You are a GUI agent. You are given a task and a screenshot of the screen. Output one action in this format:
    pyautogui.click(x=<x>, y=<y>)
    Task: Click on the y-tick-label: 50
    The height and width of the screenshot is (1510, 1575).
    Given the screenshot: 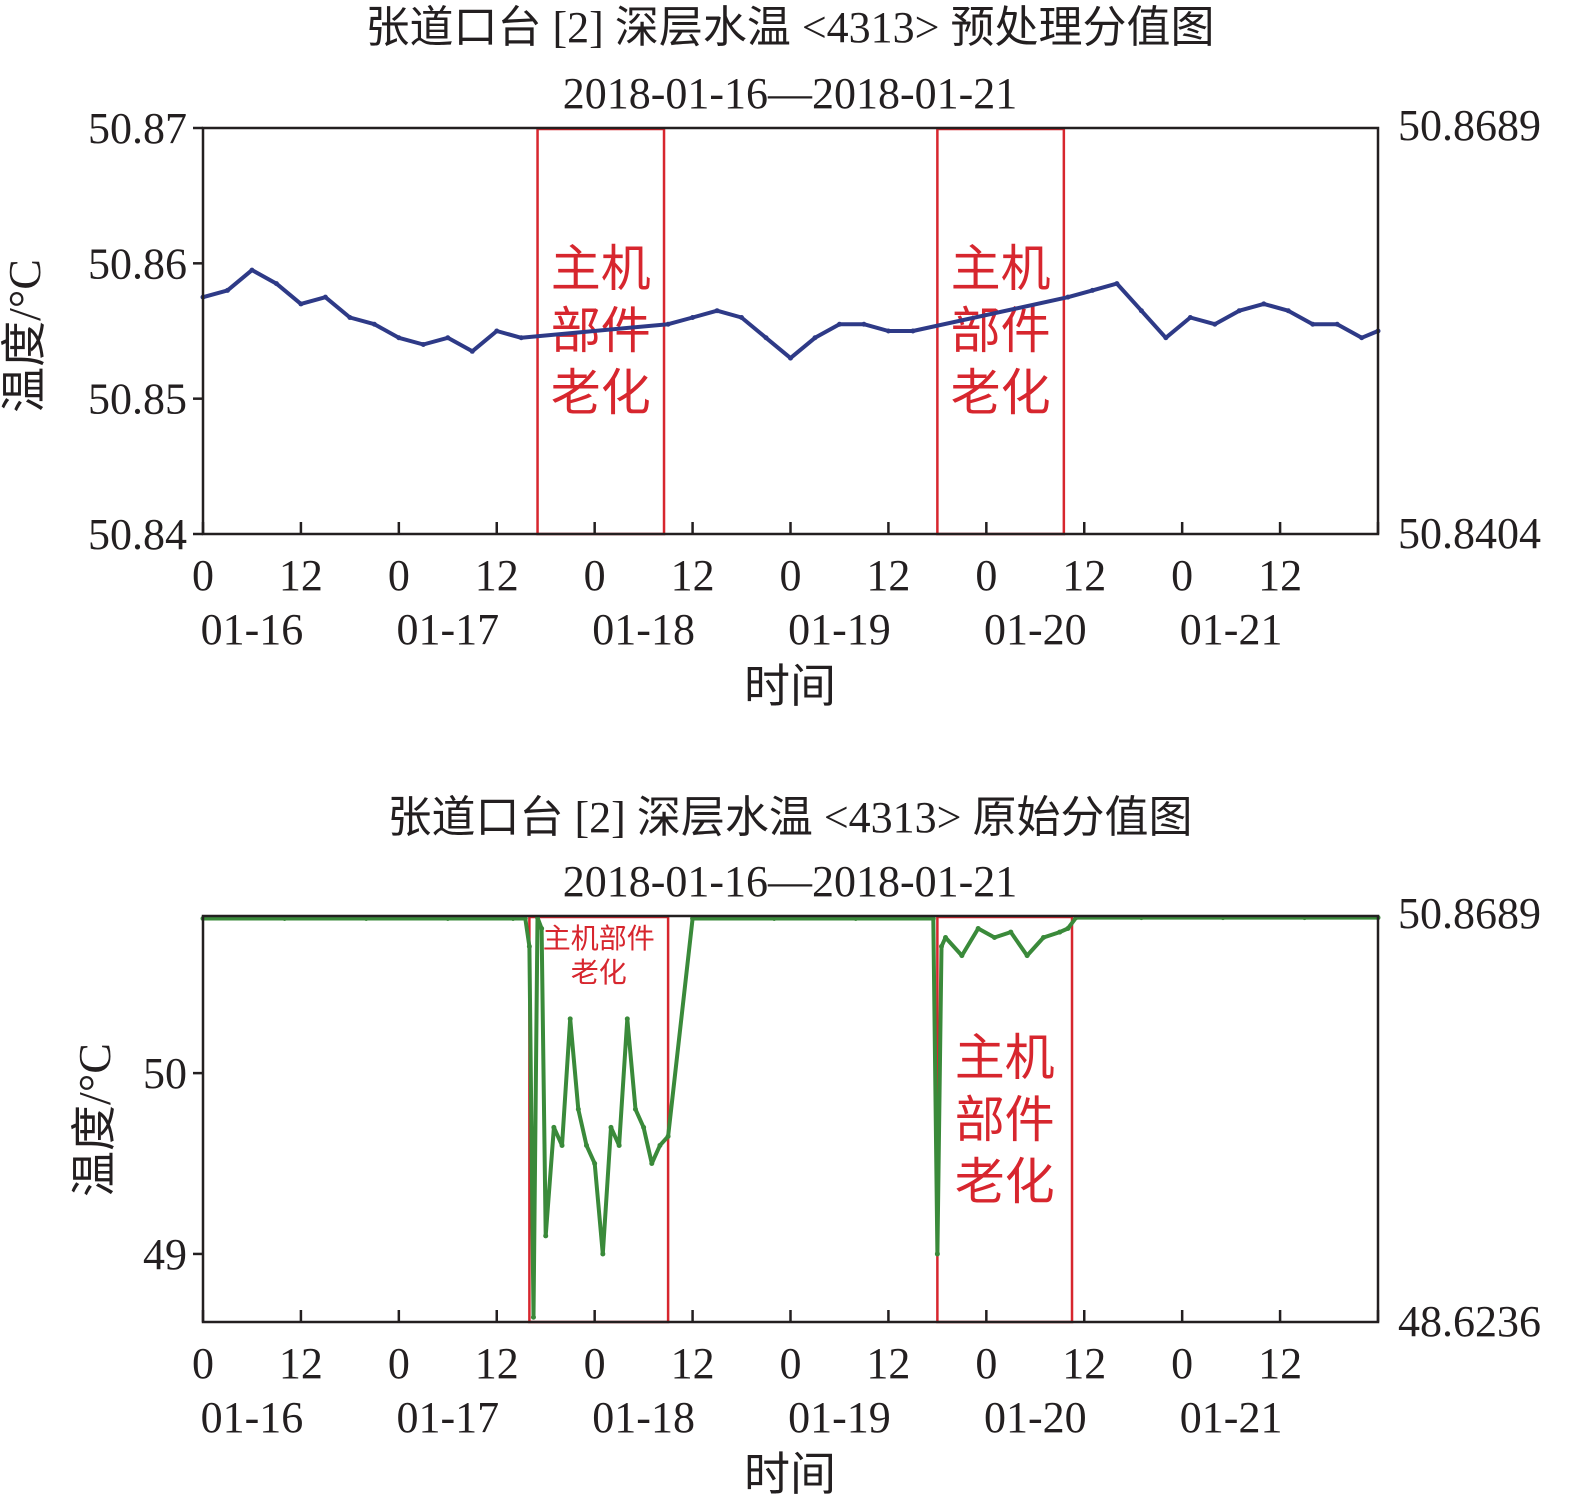 What is the action you would take?
    pyautogui.click(x=165, y=1073)
    